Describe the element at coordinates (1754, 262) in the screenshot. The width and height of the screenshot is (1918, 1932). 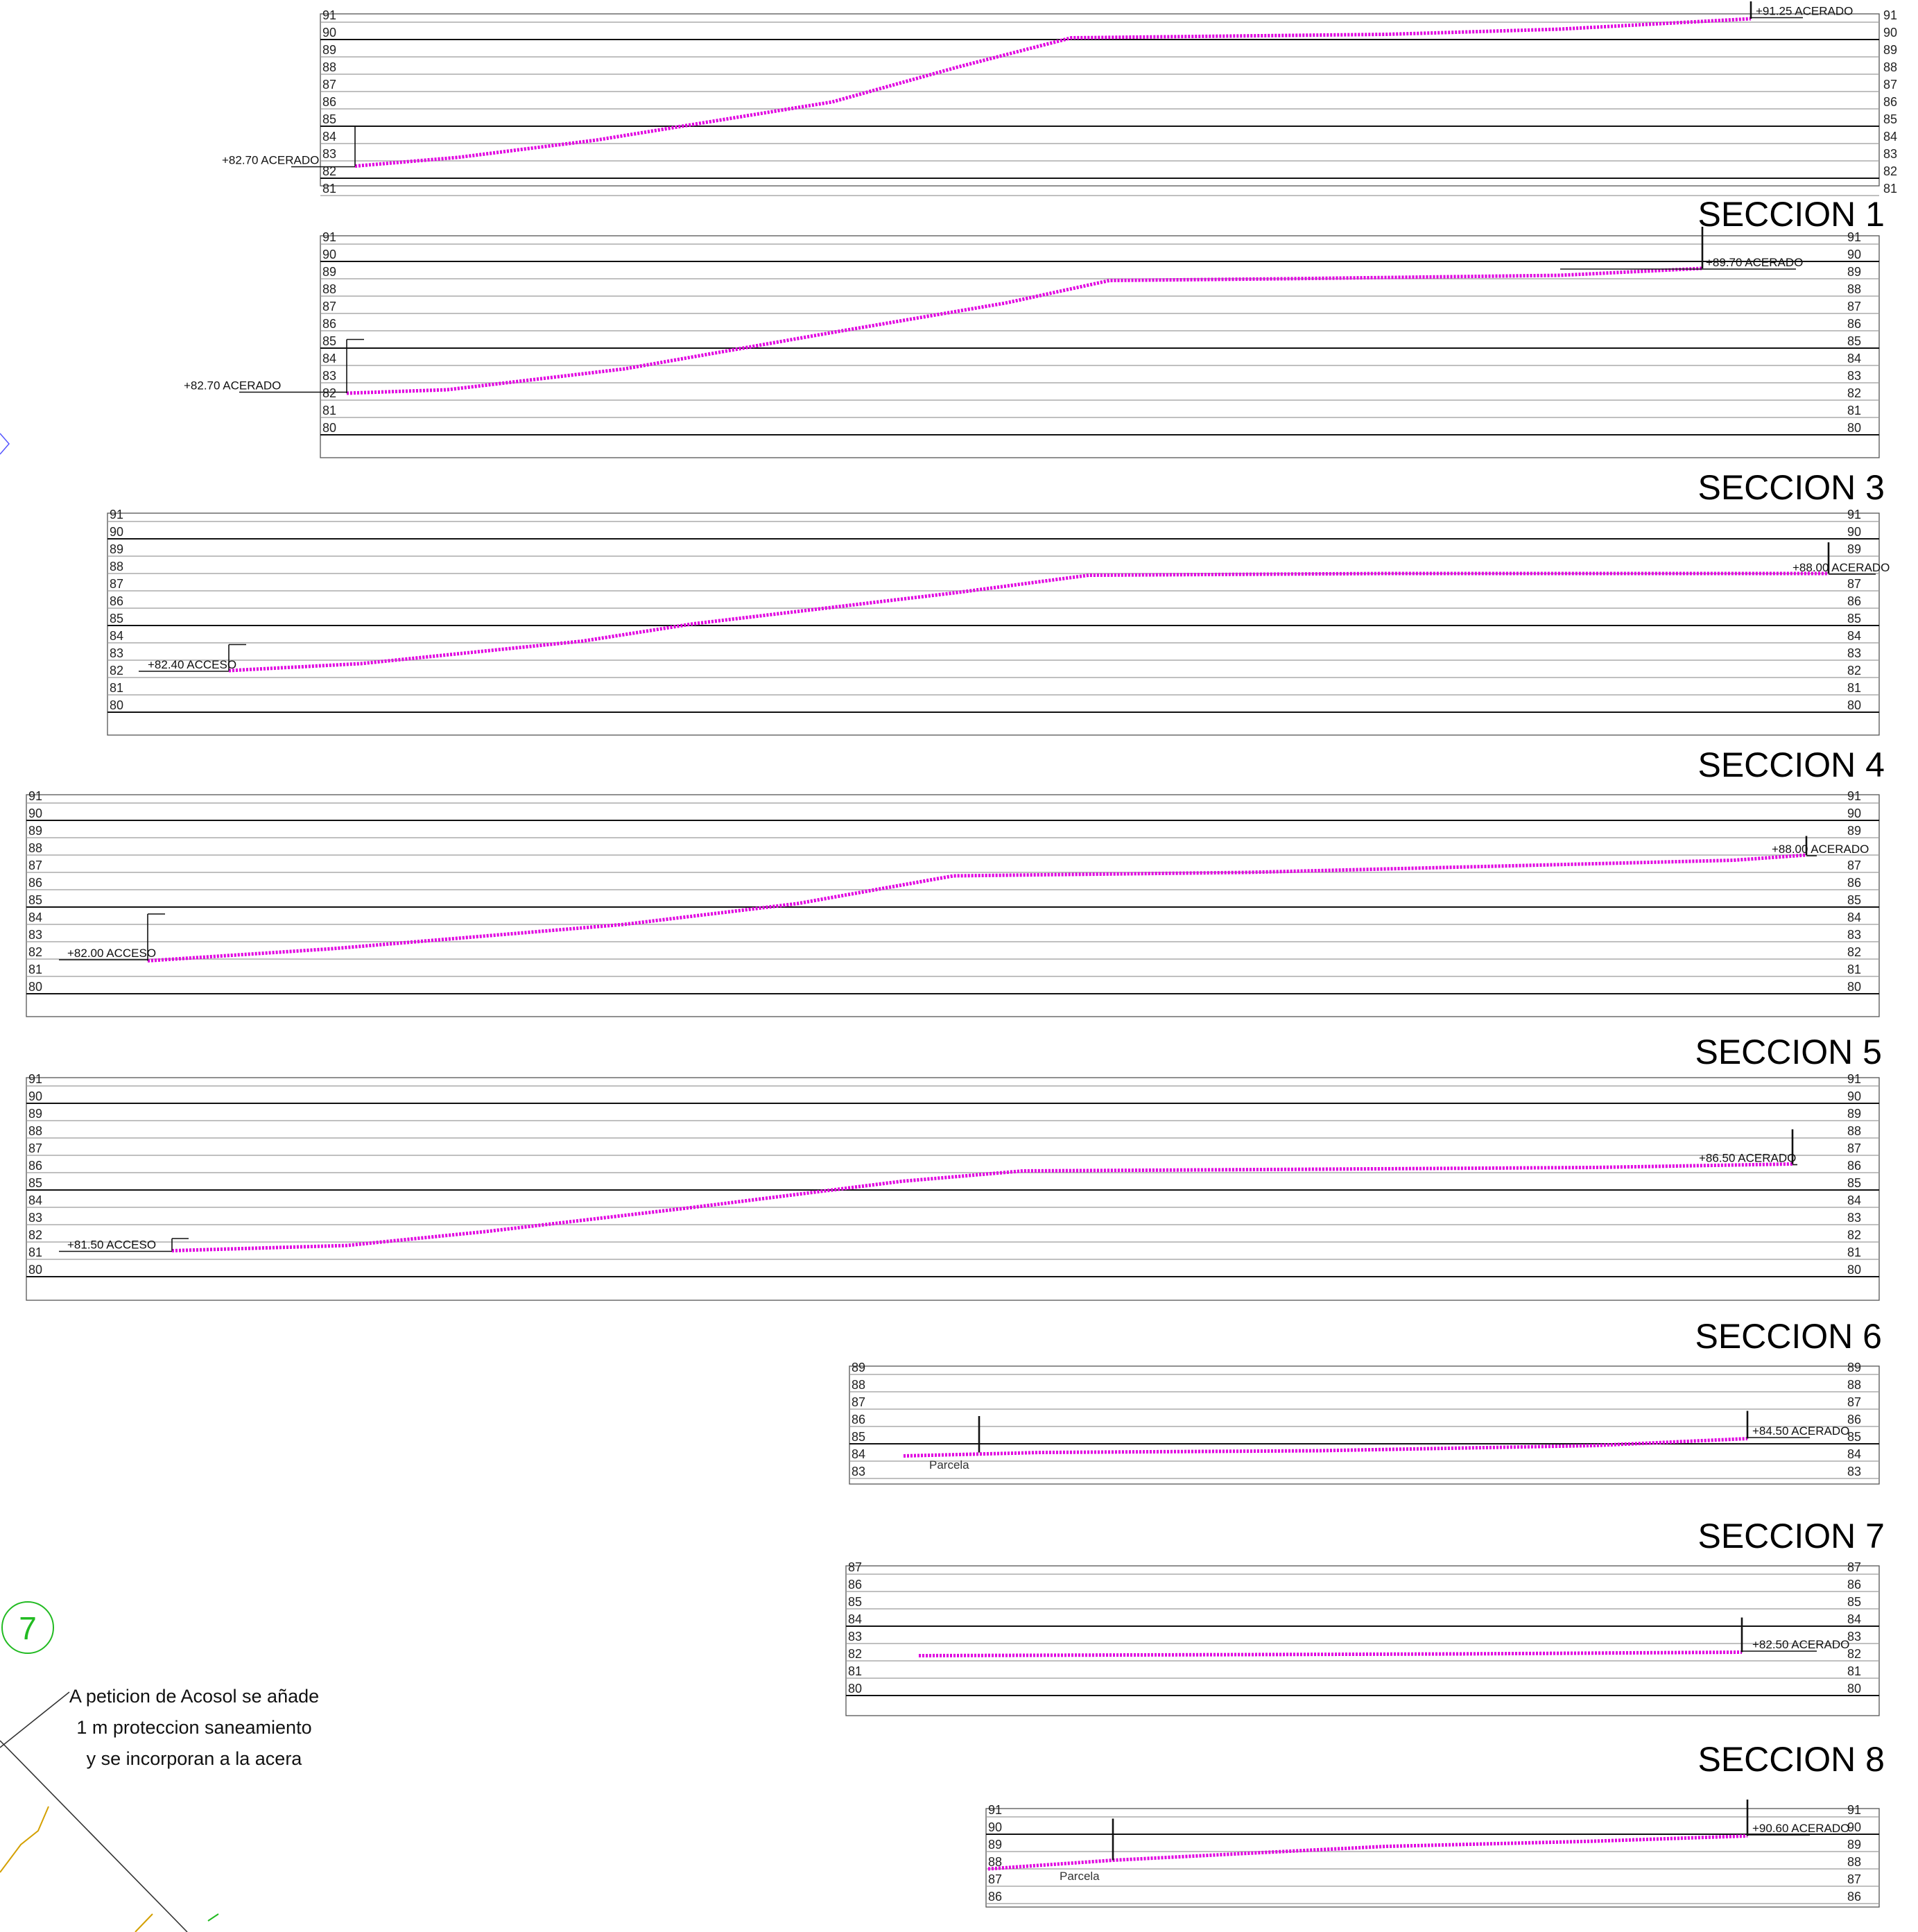
I see `elevation-callout: +89.70 ACERADO` at that location.